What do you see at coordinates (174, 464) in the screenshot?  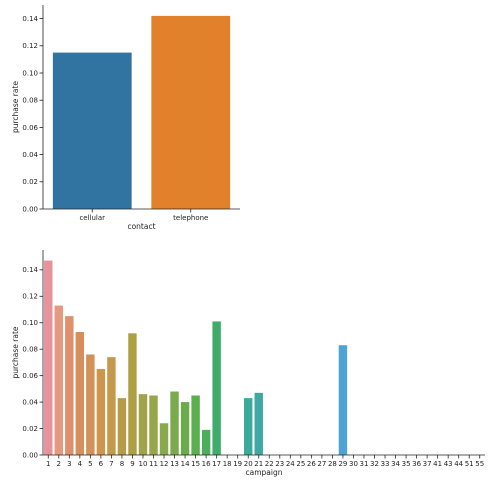 I see `x-tick-label: 13` at bounding box center [174, 464].